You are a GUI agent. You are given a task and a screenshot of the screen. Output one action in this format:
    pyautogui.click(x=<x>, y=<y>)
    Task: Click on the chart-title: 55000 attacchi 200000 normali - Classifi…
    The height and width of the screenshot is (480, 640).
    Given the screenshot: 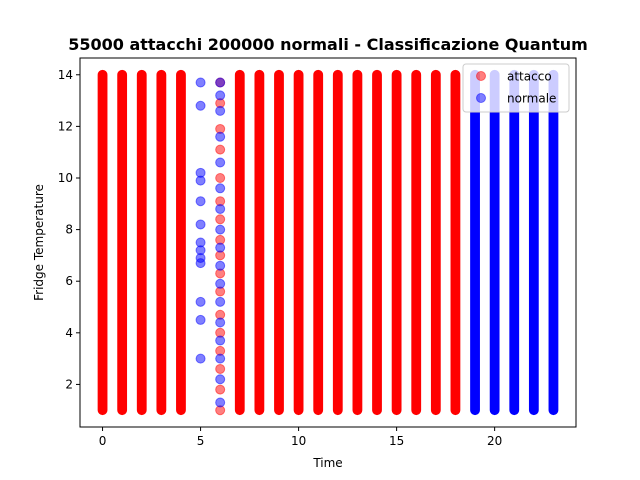 What is the action you would take?
    pyautogui.click(x=328, y=44)
    